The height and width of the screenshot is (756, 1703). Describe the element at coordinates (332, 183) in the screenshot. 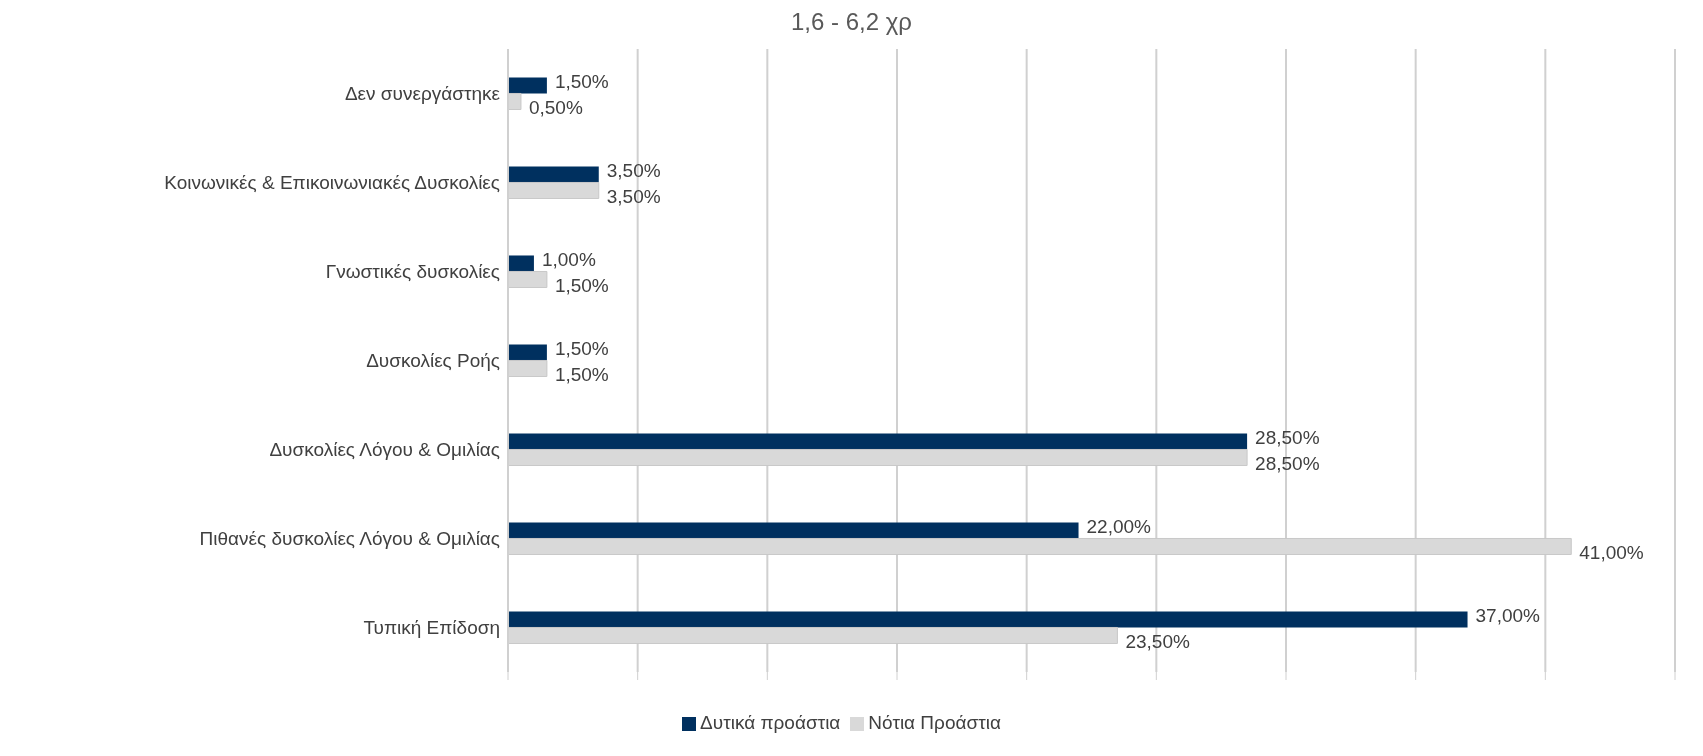

I see `y-tick-label: Κοινωνικές & Επικοινωνιακές Δυσκολίες` at that location.